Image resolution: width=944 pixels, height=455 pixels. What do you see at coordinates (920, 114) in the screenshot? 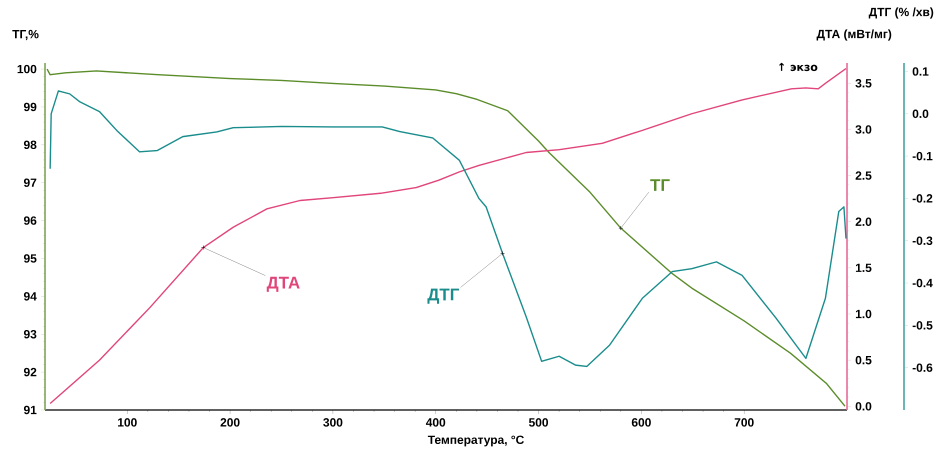
I see `y3-tick-label: 0.0` at bounding box center [920, 114].